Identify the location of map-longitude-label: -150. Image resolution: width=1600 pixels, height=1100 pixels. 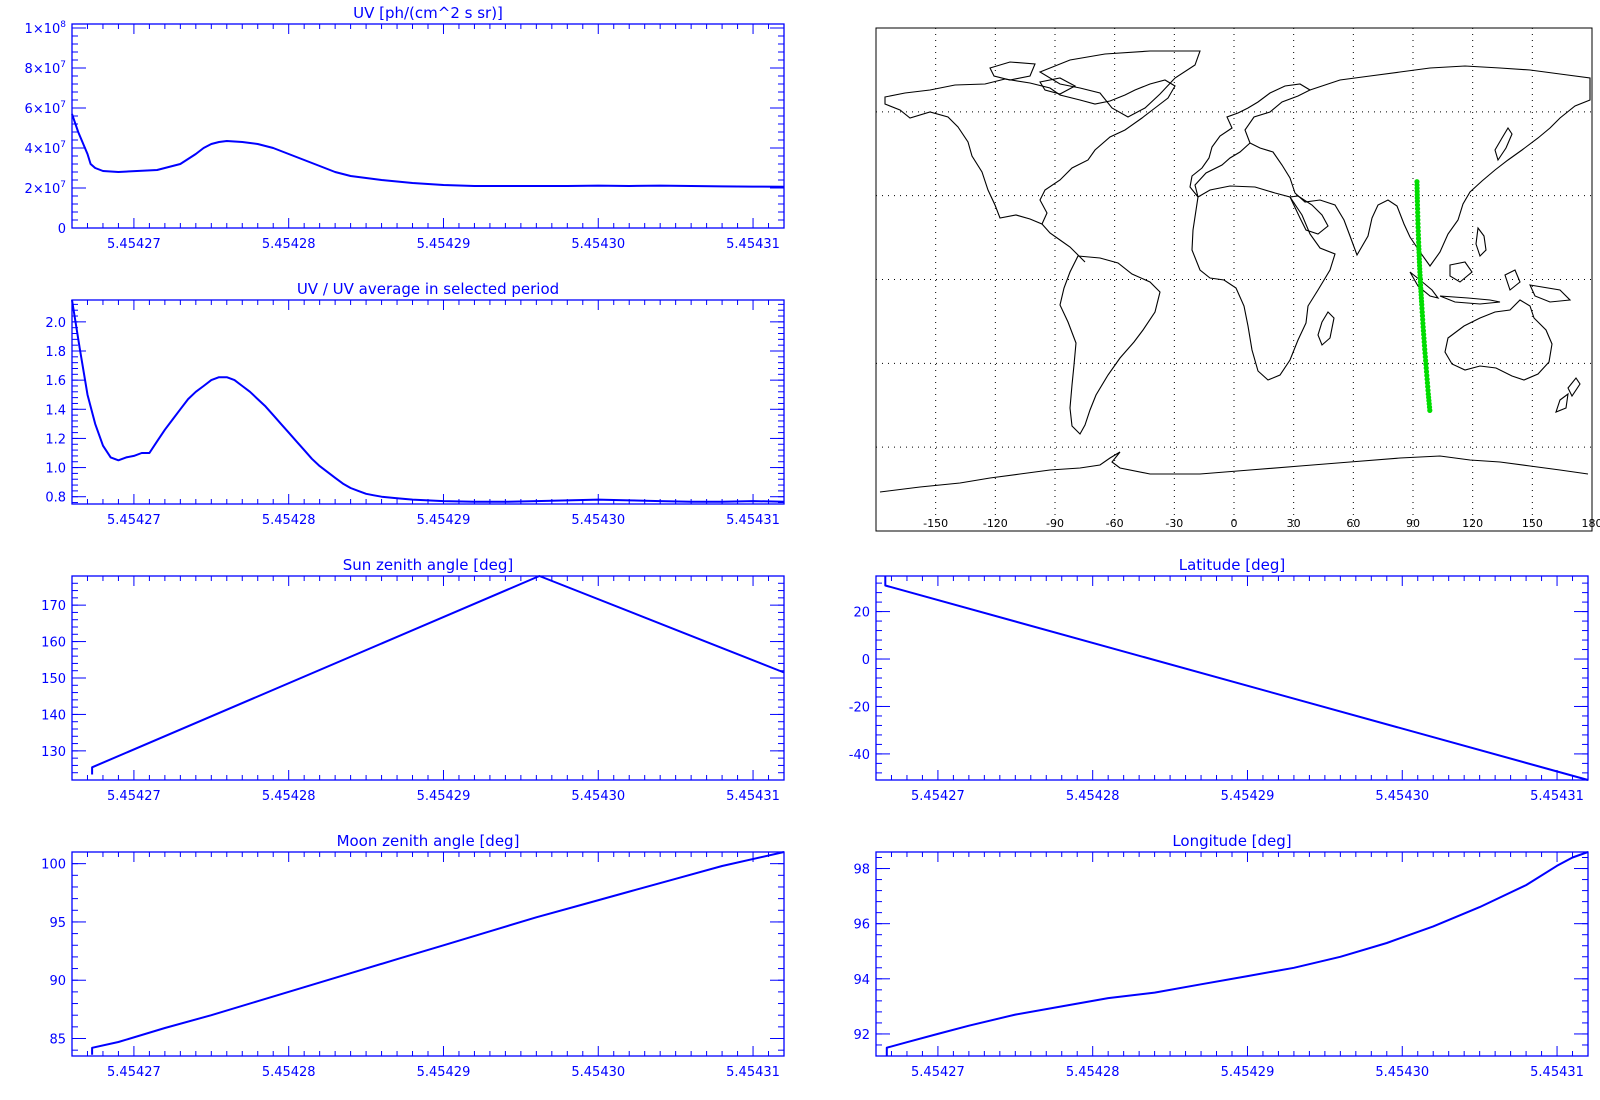
(935, 523).